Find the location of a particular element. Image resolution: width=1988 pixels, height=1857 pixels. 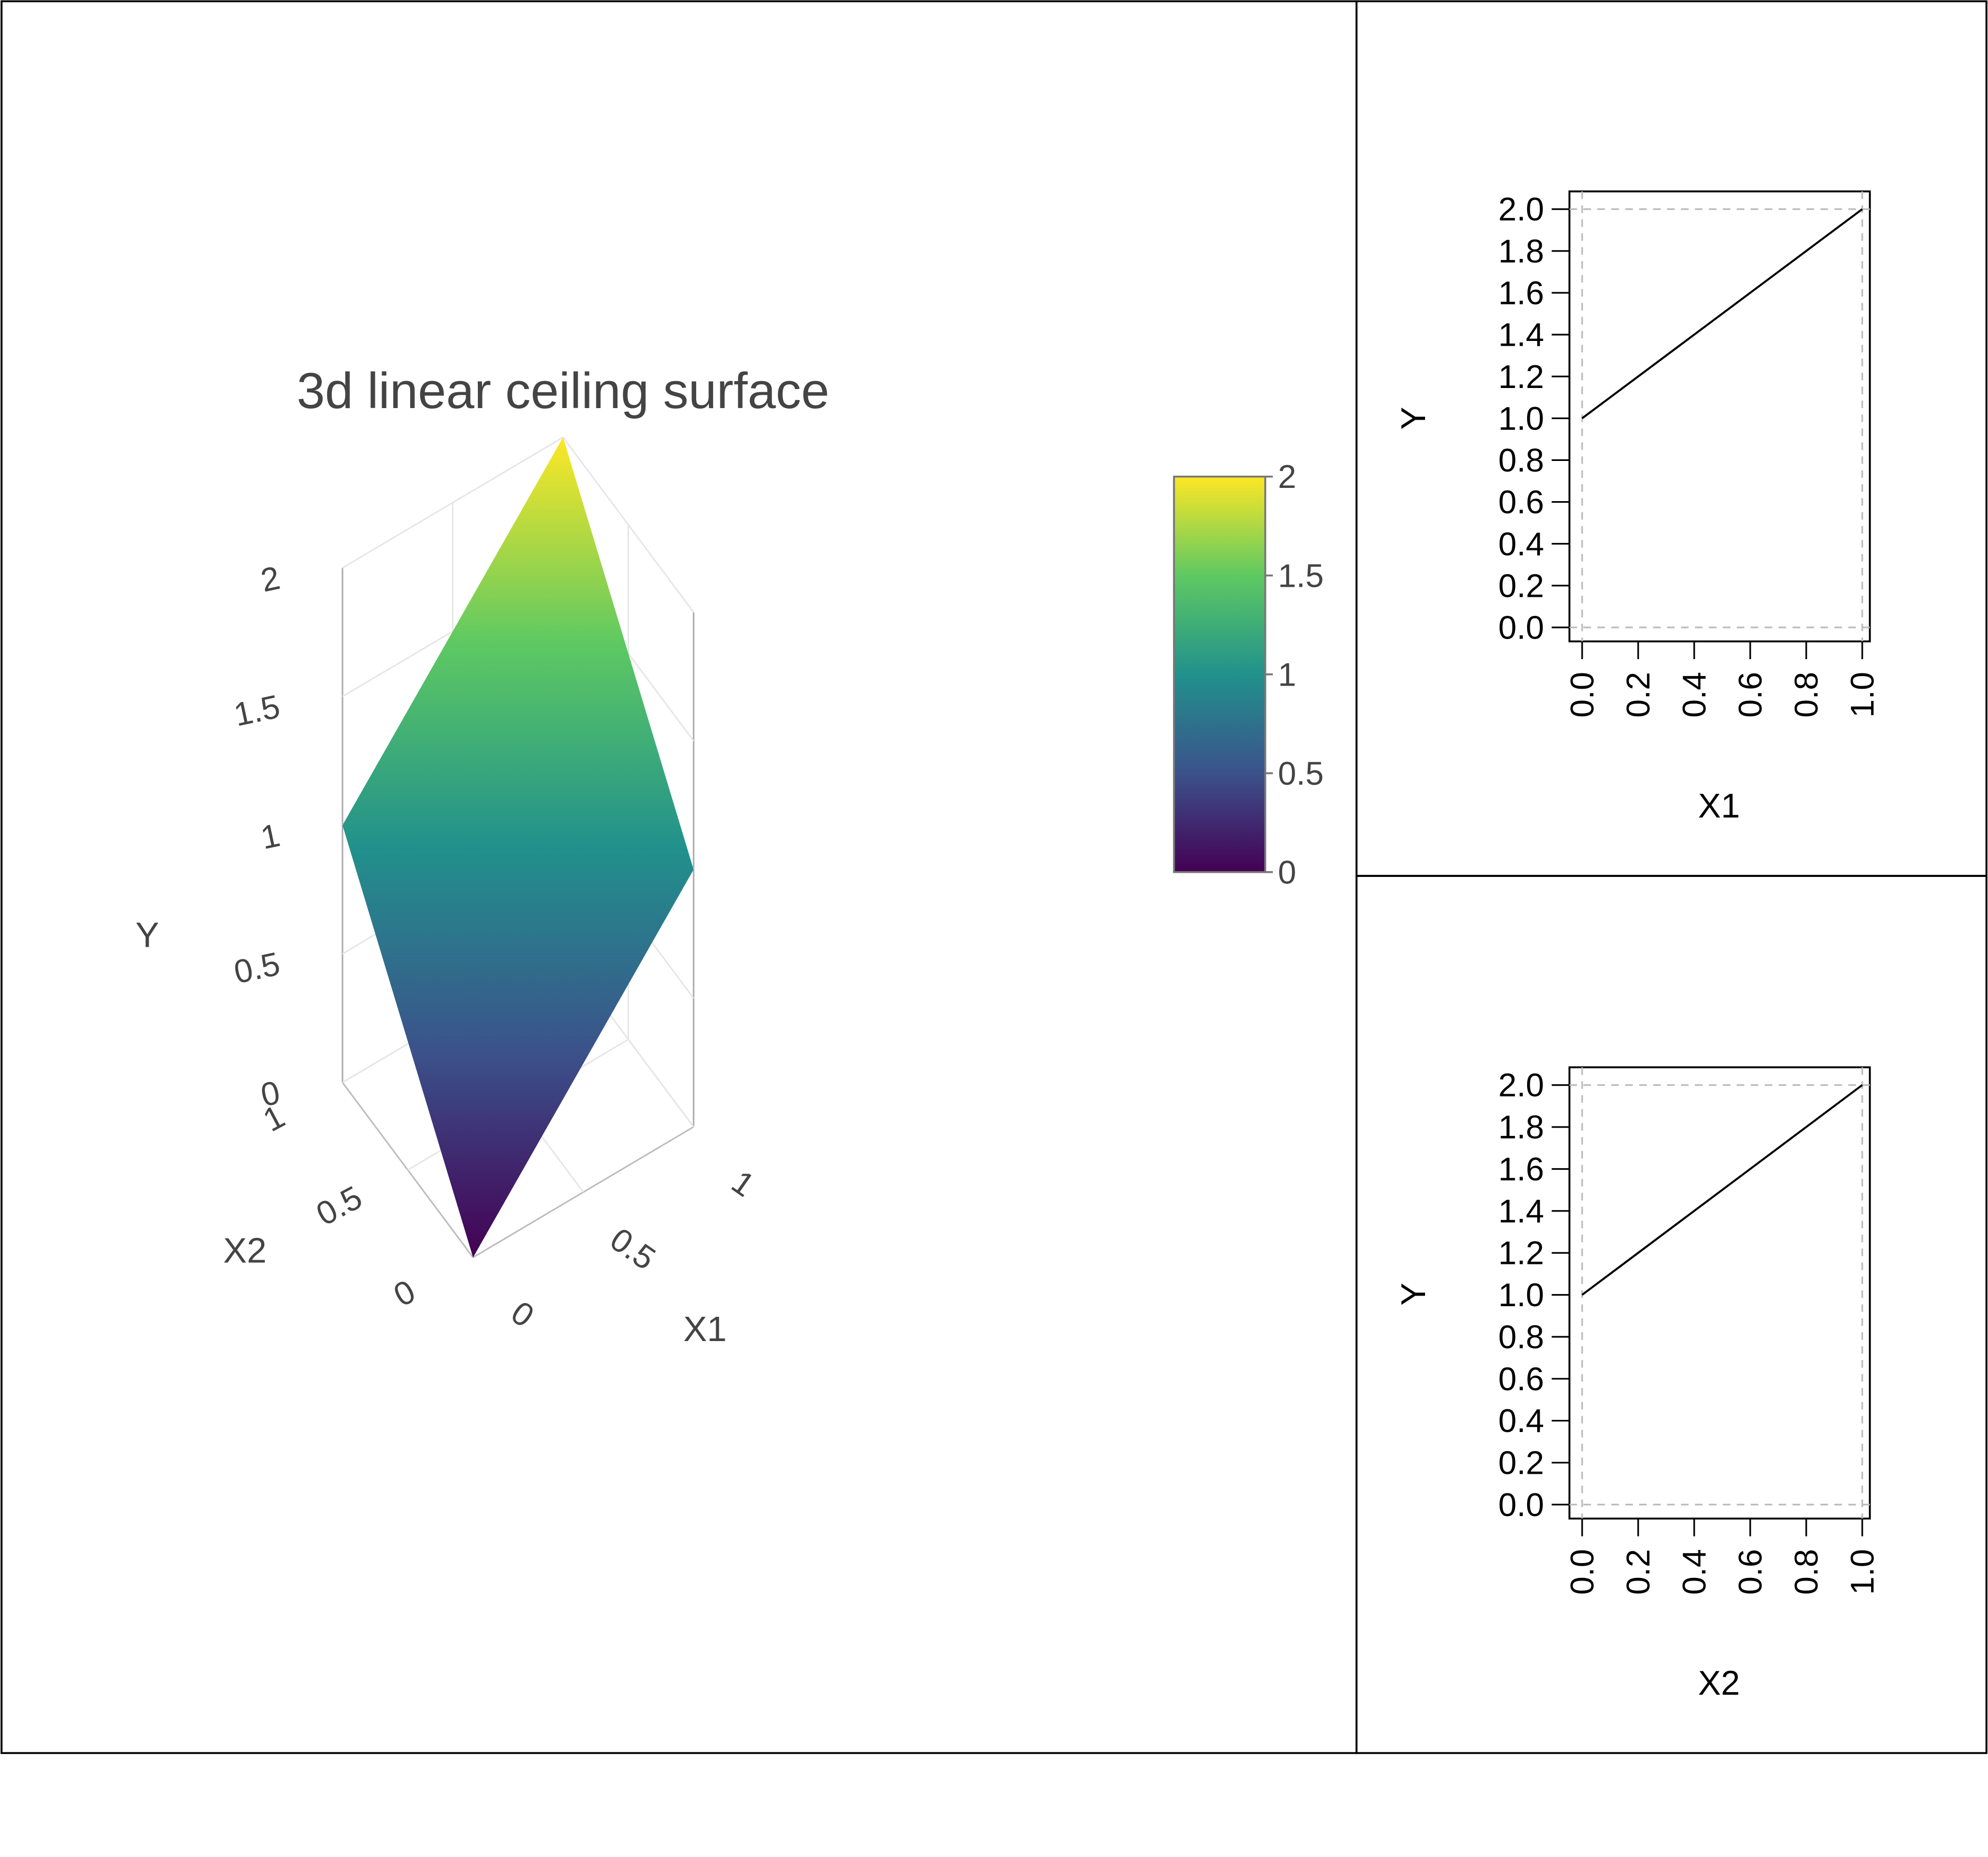

line-chart-x1-y-tick-label: 0.0 is located at coordinates (1522, 628).